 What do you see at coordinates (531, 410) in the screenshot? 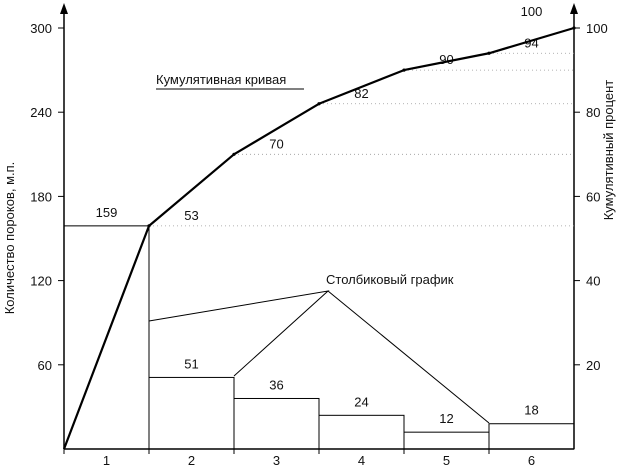
I see `bar-value-label: 18` at bounding box center [531, 410].